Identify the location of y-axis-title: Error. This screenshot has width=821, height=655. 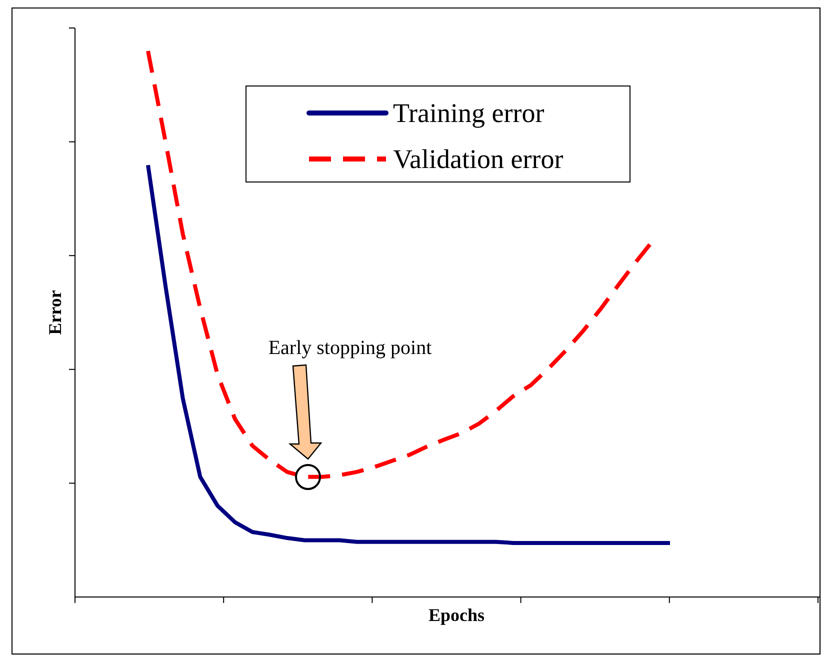
(55, 312).